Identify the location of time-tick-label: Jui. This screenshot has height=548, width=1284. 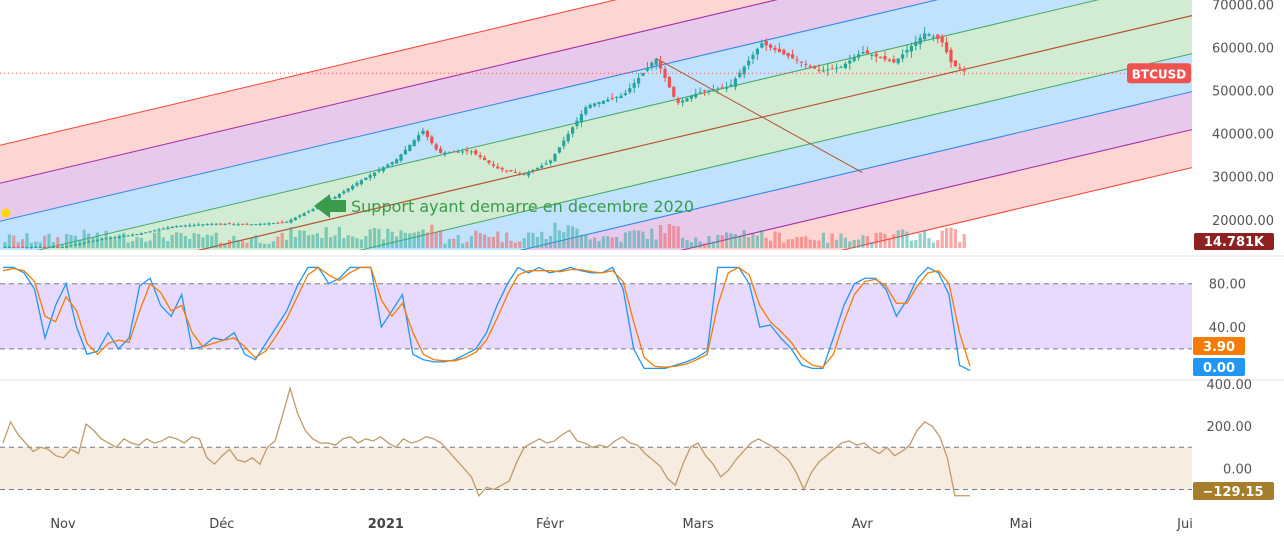
(1184, 524).